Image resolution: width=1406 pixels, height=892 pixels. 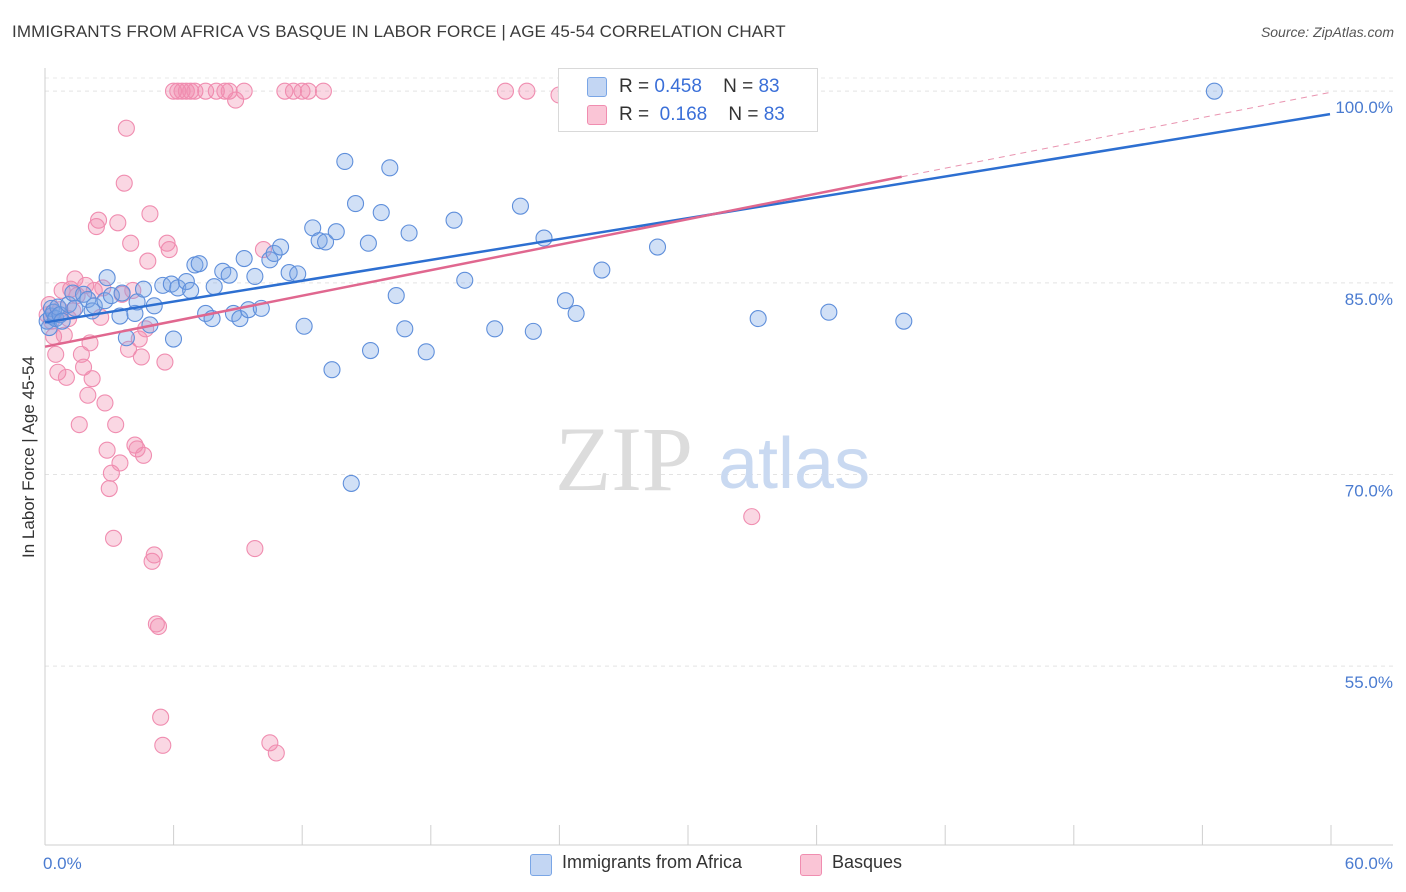 I want to click on y-tick-label-3: 100.0%, so click(x=1364, y=107).